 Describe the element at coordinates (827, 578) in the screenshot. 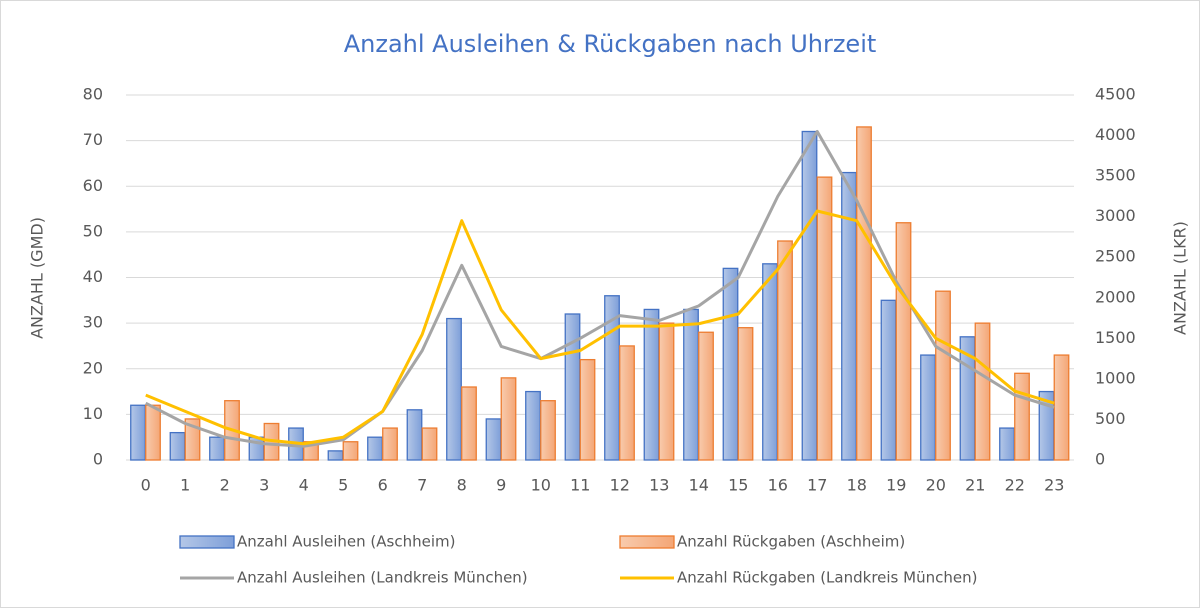

I see `legend-label: Anzahl Rückgaben (Landkreis München)` at that location.